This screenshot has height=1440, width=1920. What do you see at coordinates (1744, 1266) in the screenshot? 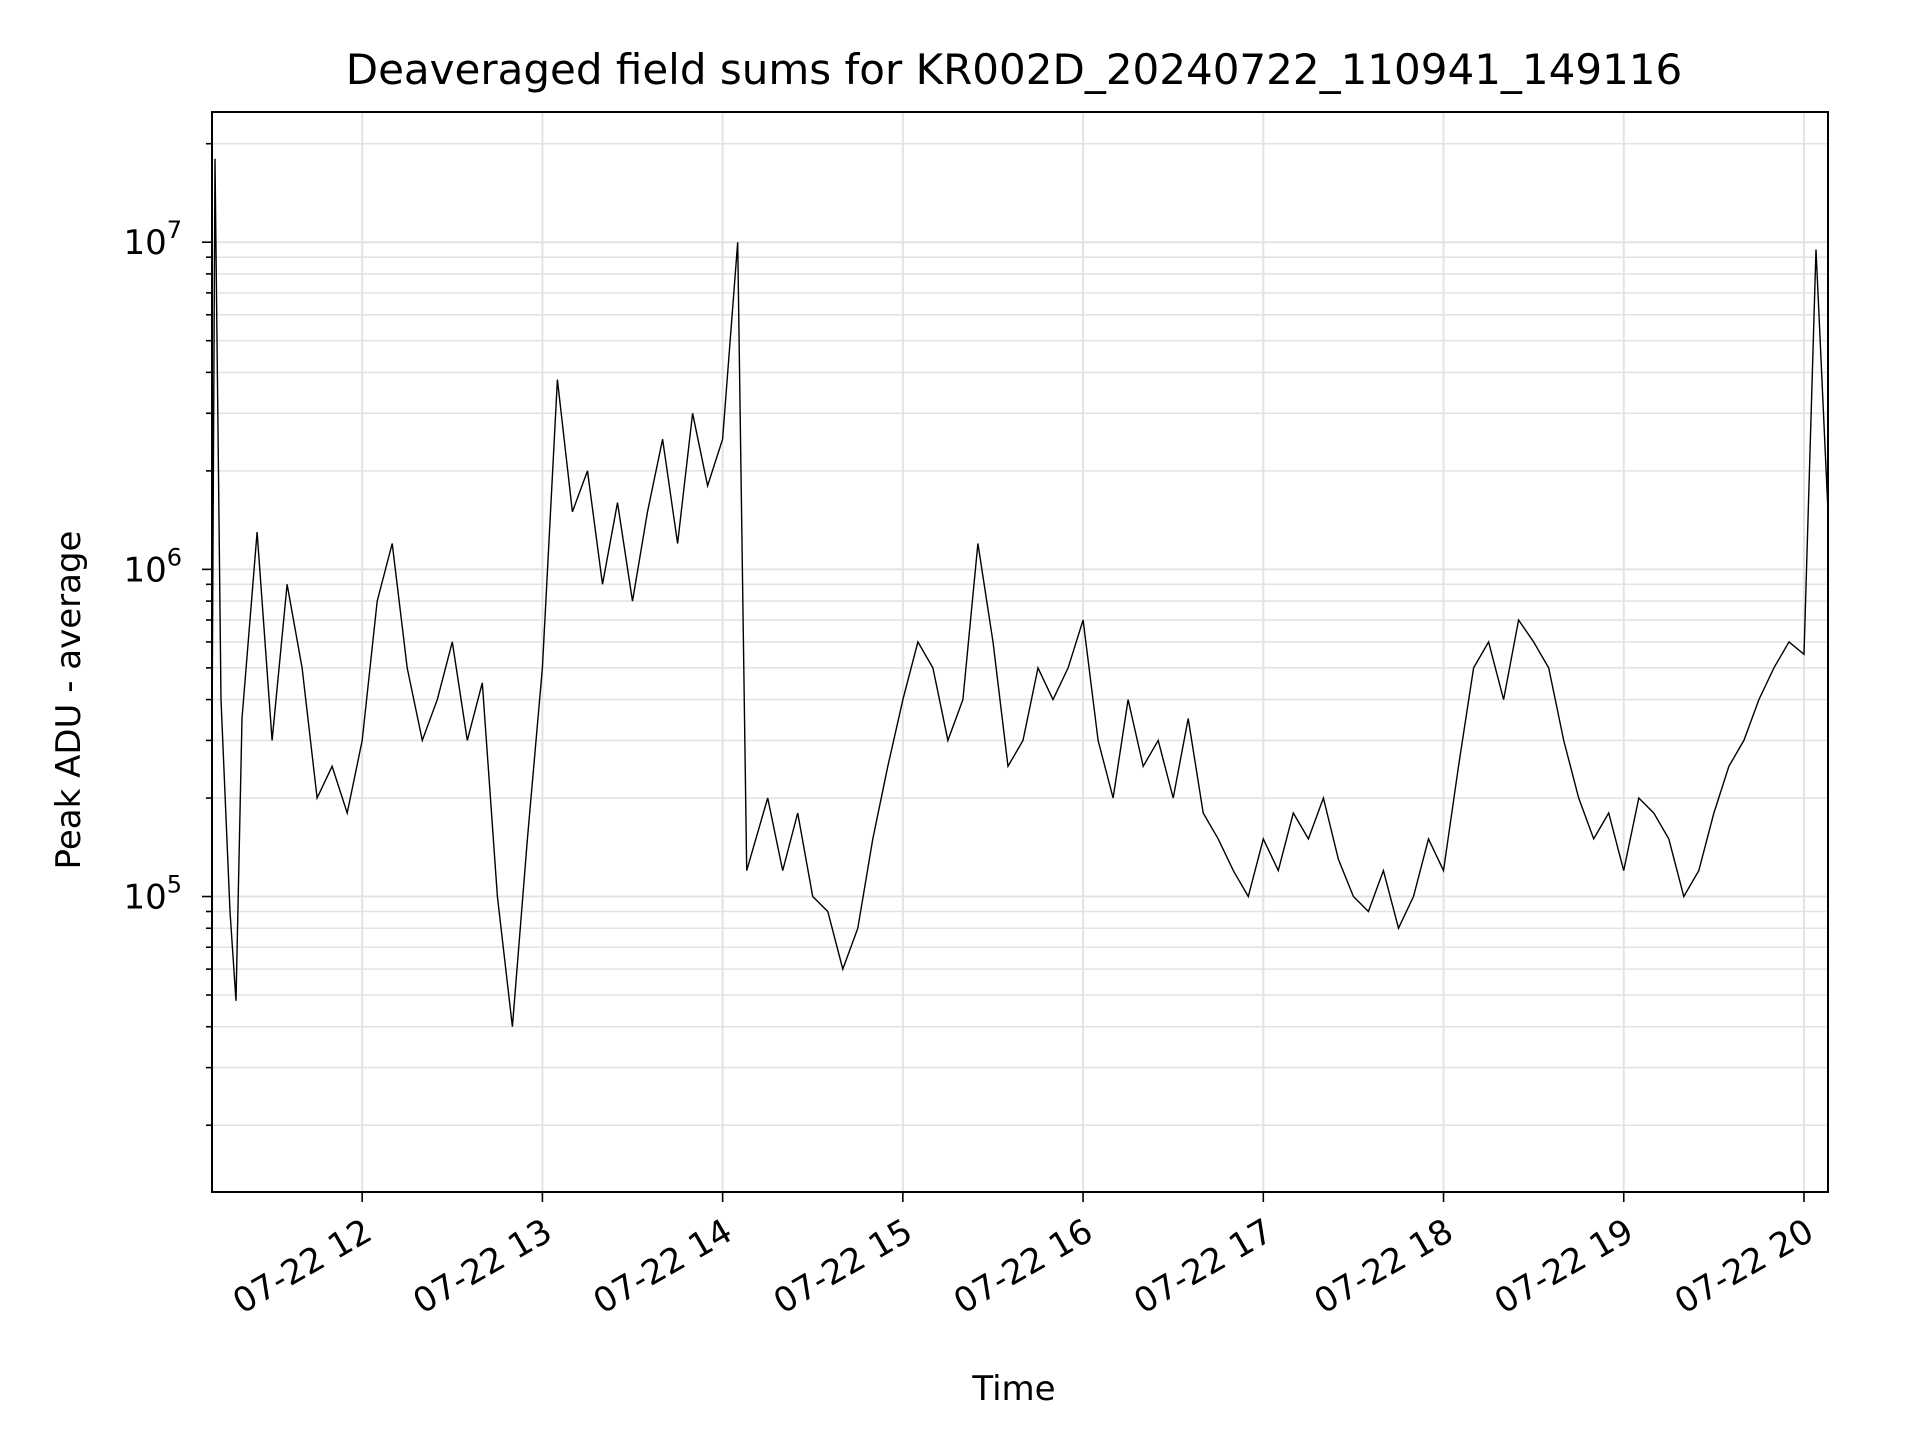
I see `x-tick-label: 07-22 20` at bounding box center [1744, 1266].